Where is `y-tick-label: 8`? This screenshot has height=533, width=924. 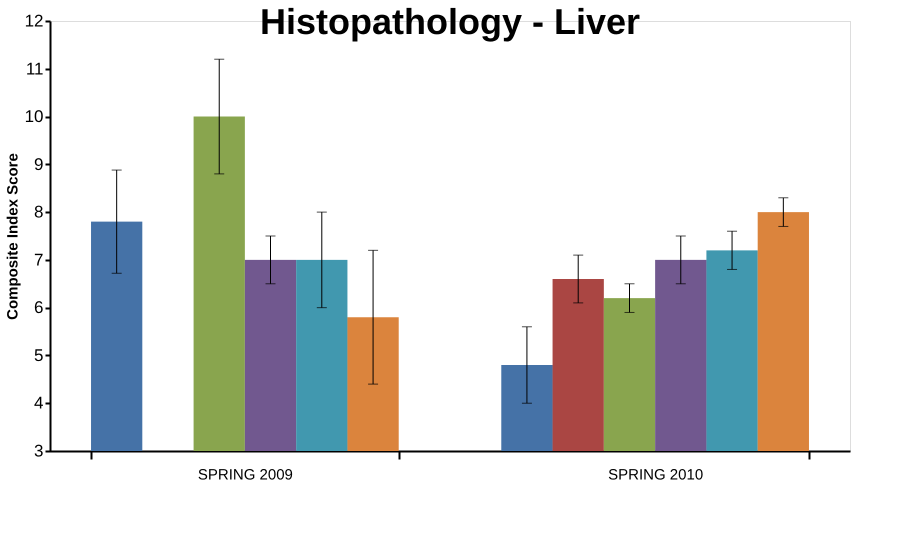 y-tick-label: 8 is located at coordinates (39, 212).